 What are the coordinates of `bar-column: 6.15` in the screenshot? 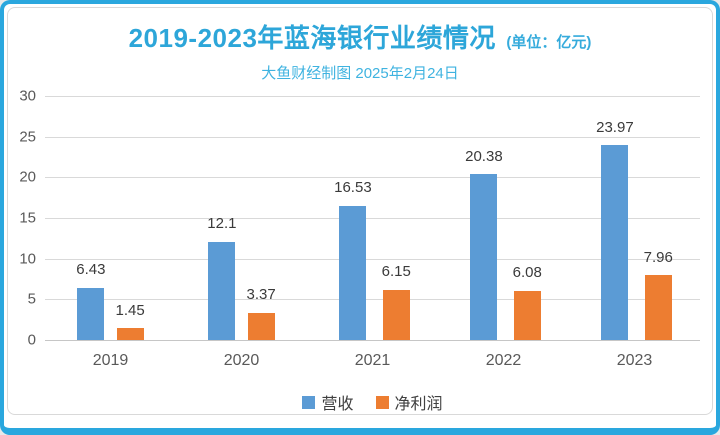 It's located at (396, 302).